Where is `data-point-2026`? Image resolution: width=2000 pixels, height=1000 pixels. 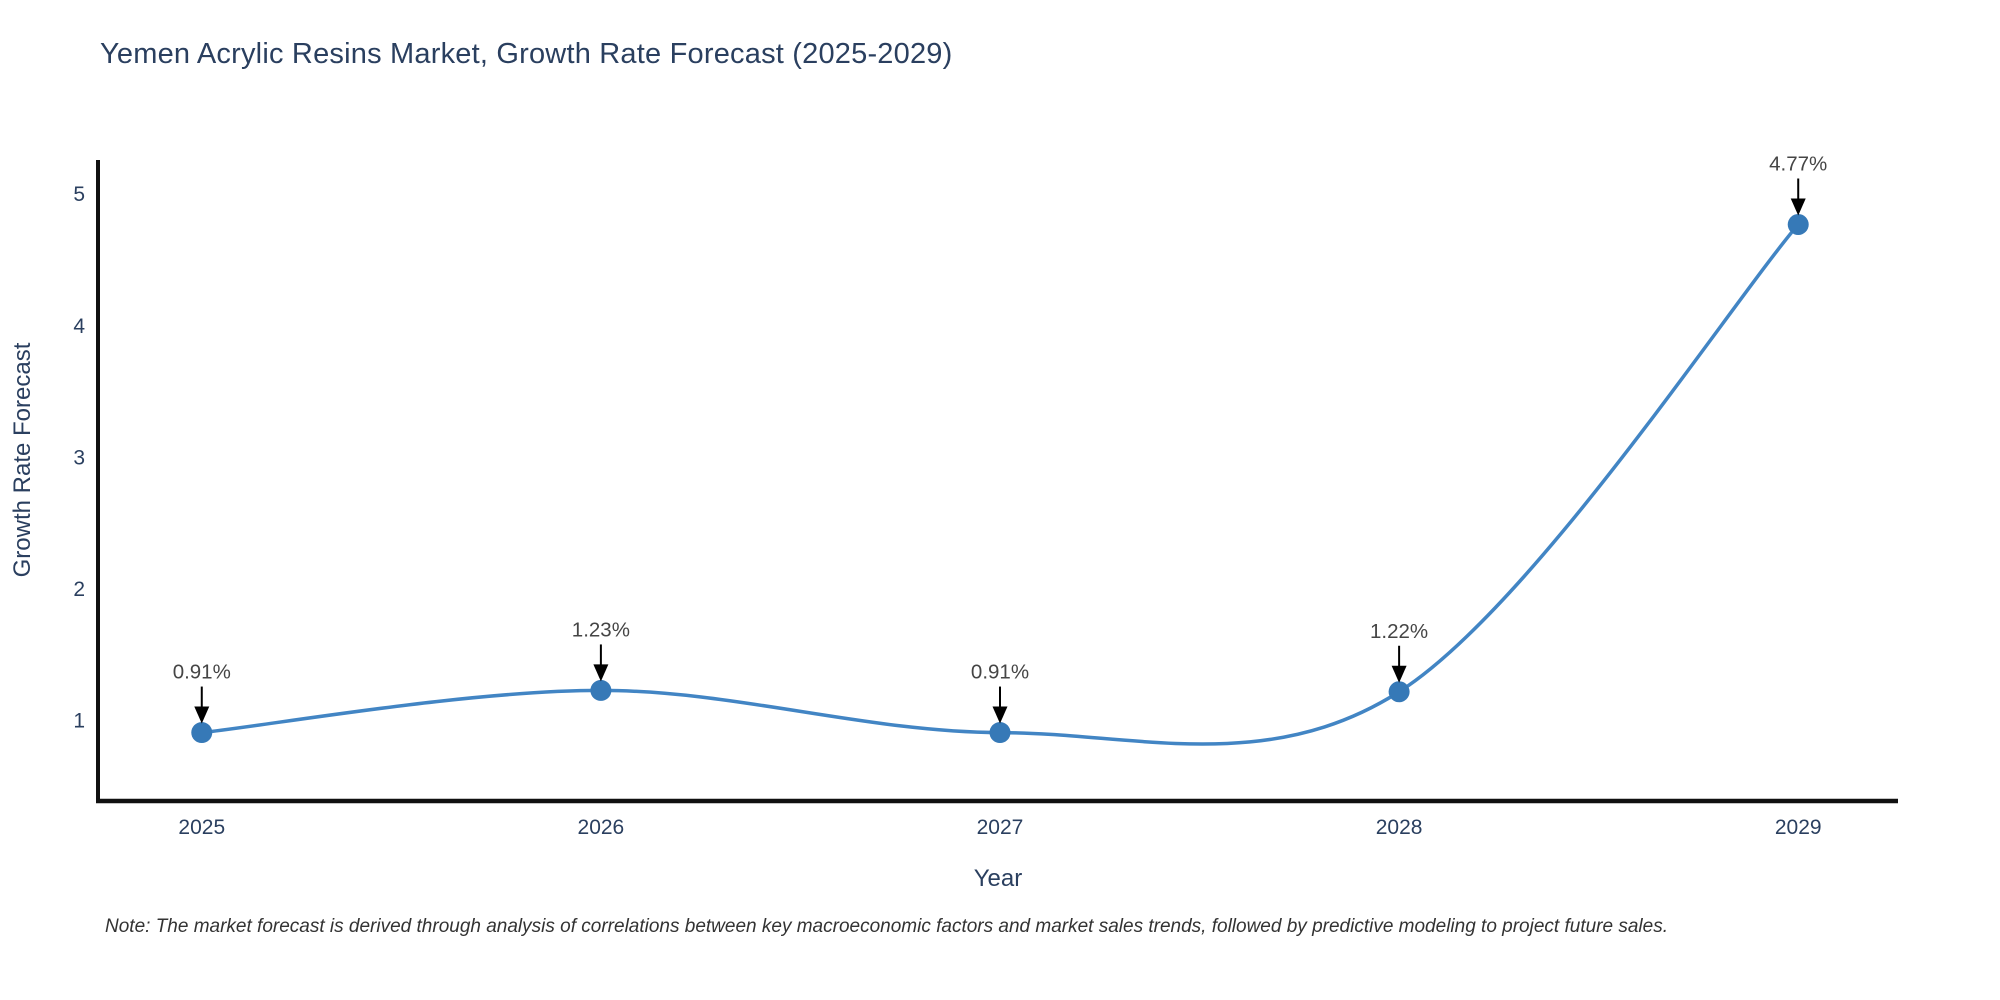 data-point-2026 is located at coordinates (601, 690).